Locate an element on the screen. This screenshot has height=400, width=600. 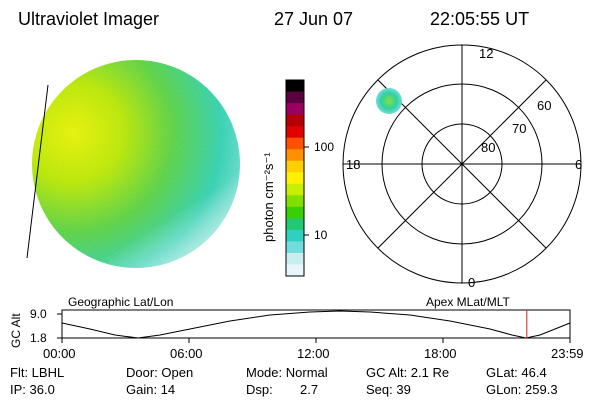
x-tick-0600: 06:00 is located at coordinates (186, 353).